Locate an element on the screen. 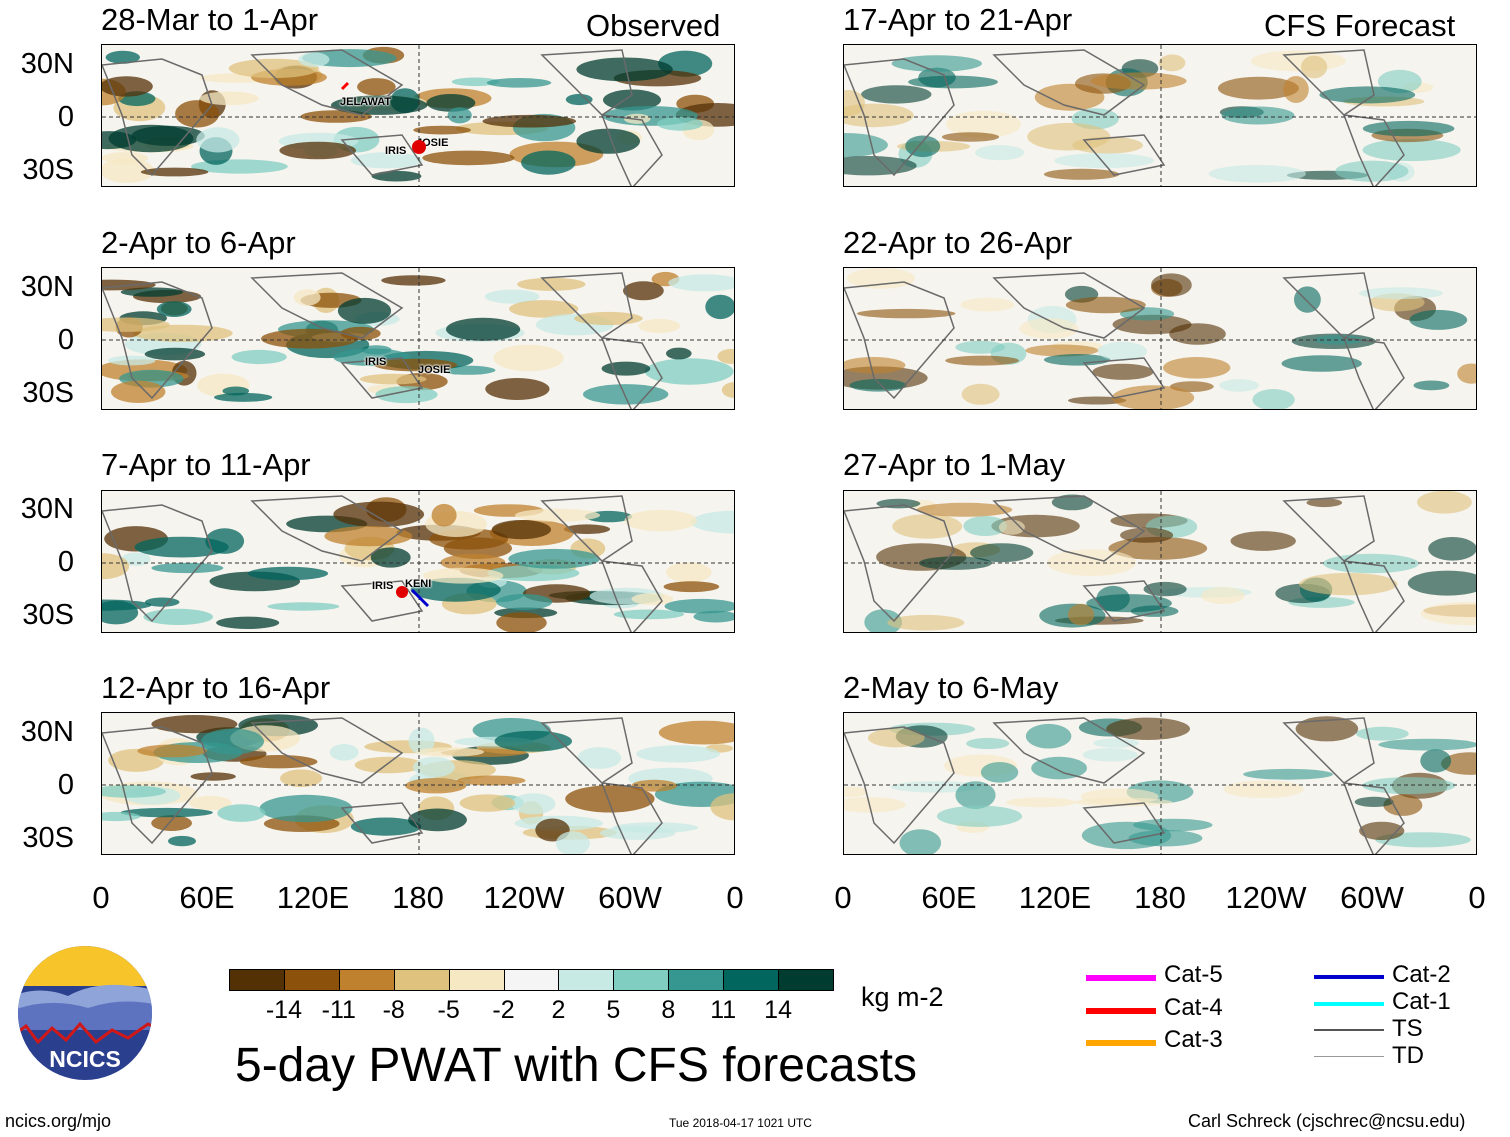  footer-credit: Carl Schreck (cjschrec@ncsu.edu) is located at coordinates (1327, 1121).